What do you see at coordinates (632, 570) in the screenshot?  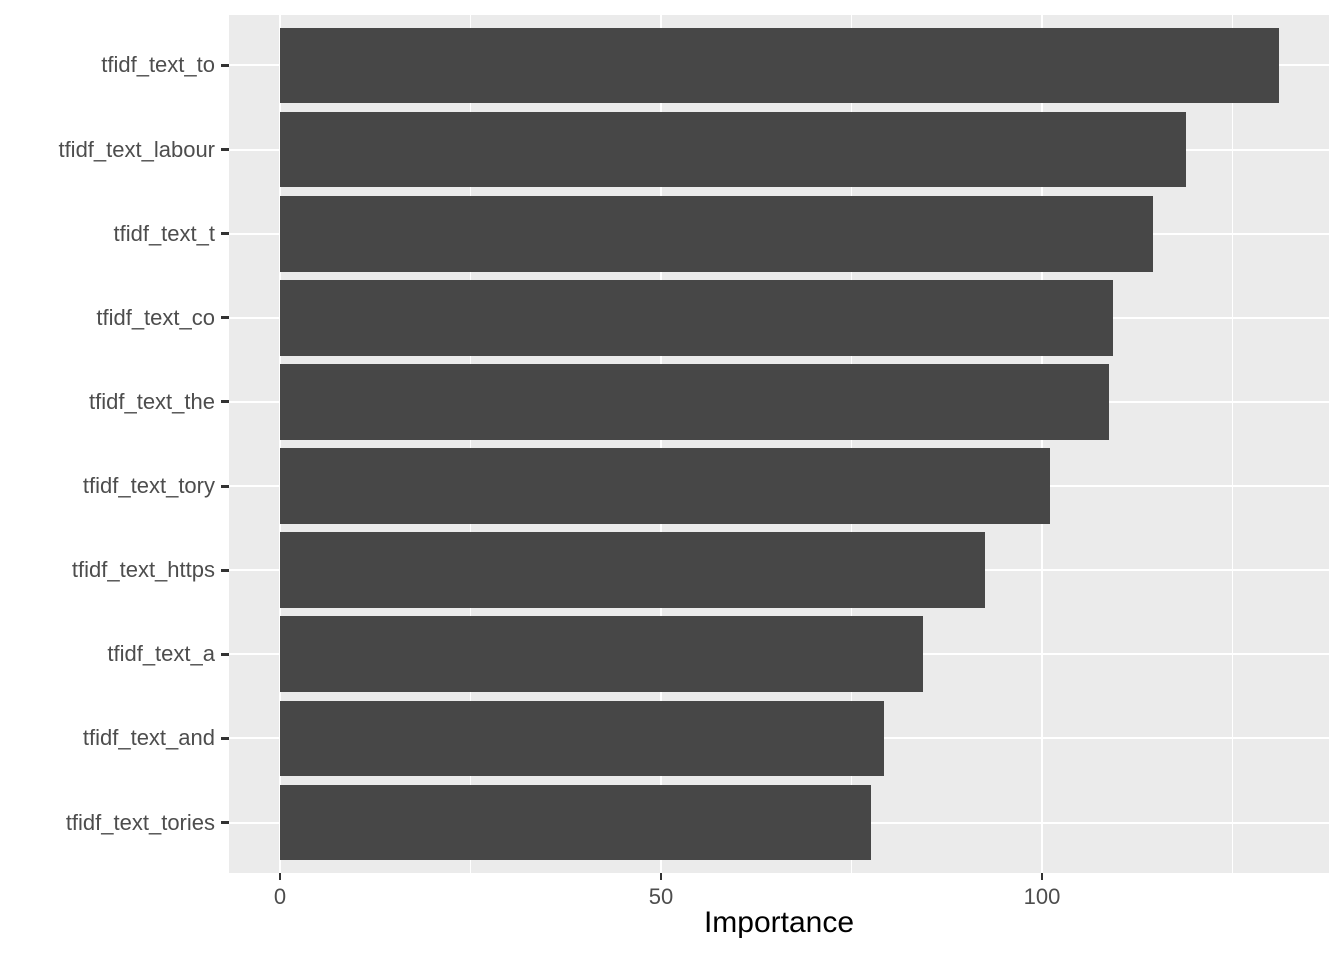 I see `bar-tfidf_text_https` at bounding box center [632, 570].